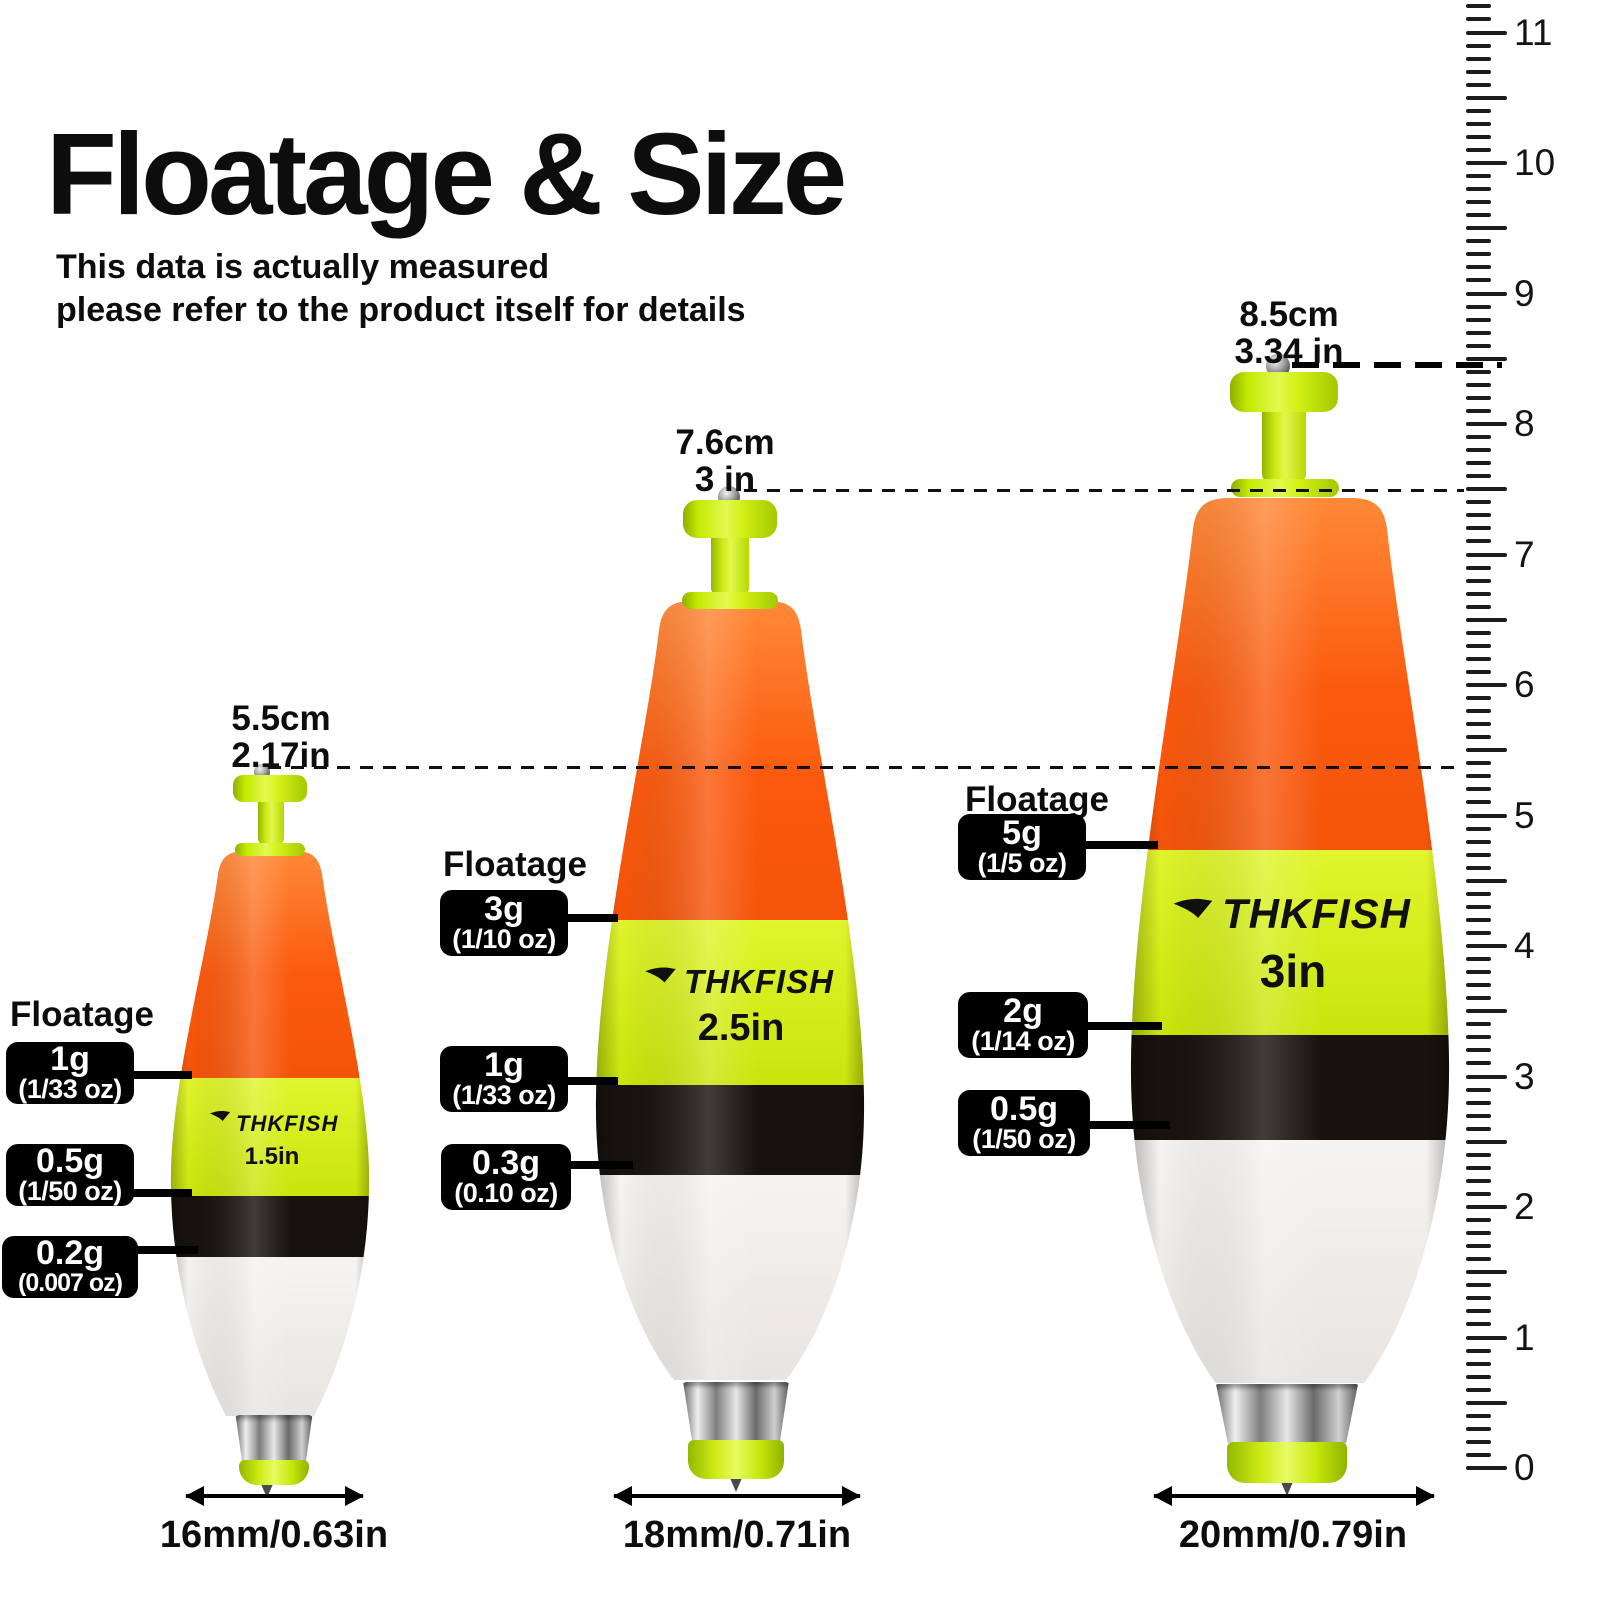 This screenshot has width=1600, height=1600. What do you see at coordinates (281, 718) in the screenshot?
I see `height-metric: 5.5cm` at bounding box center [281, 718].